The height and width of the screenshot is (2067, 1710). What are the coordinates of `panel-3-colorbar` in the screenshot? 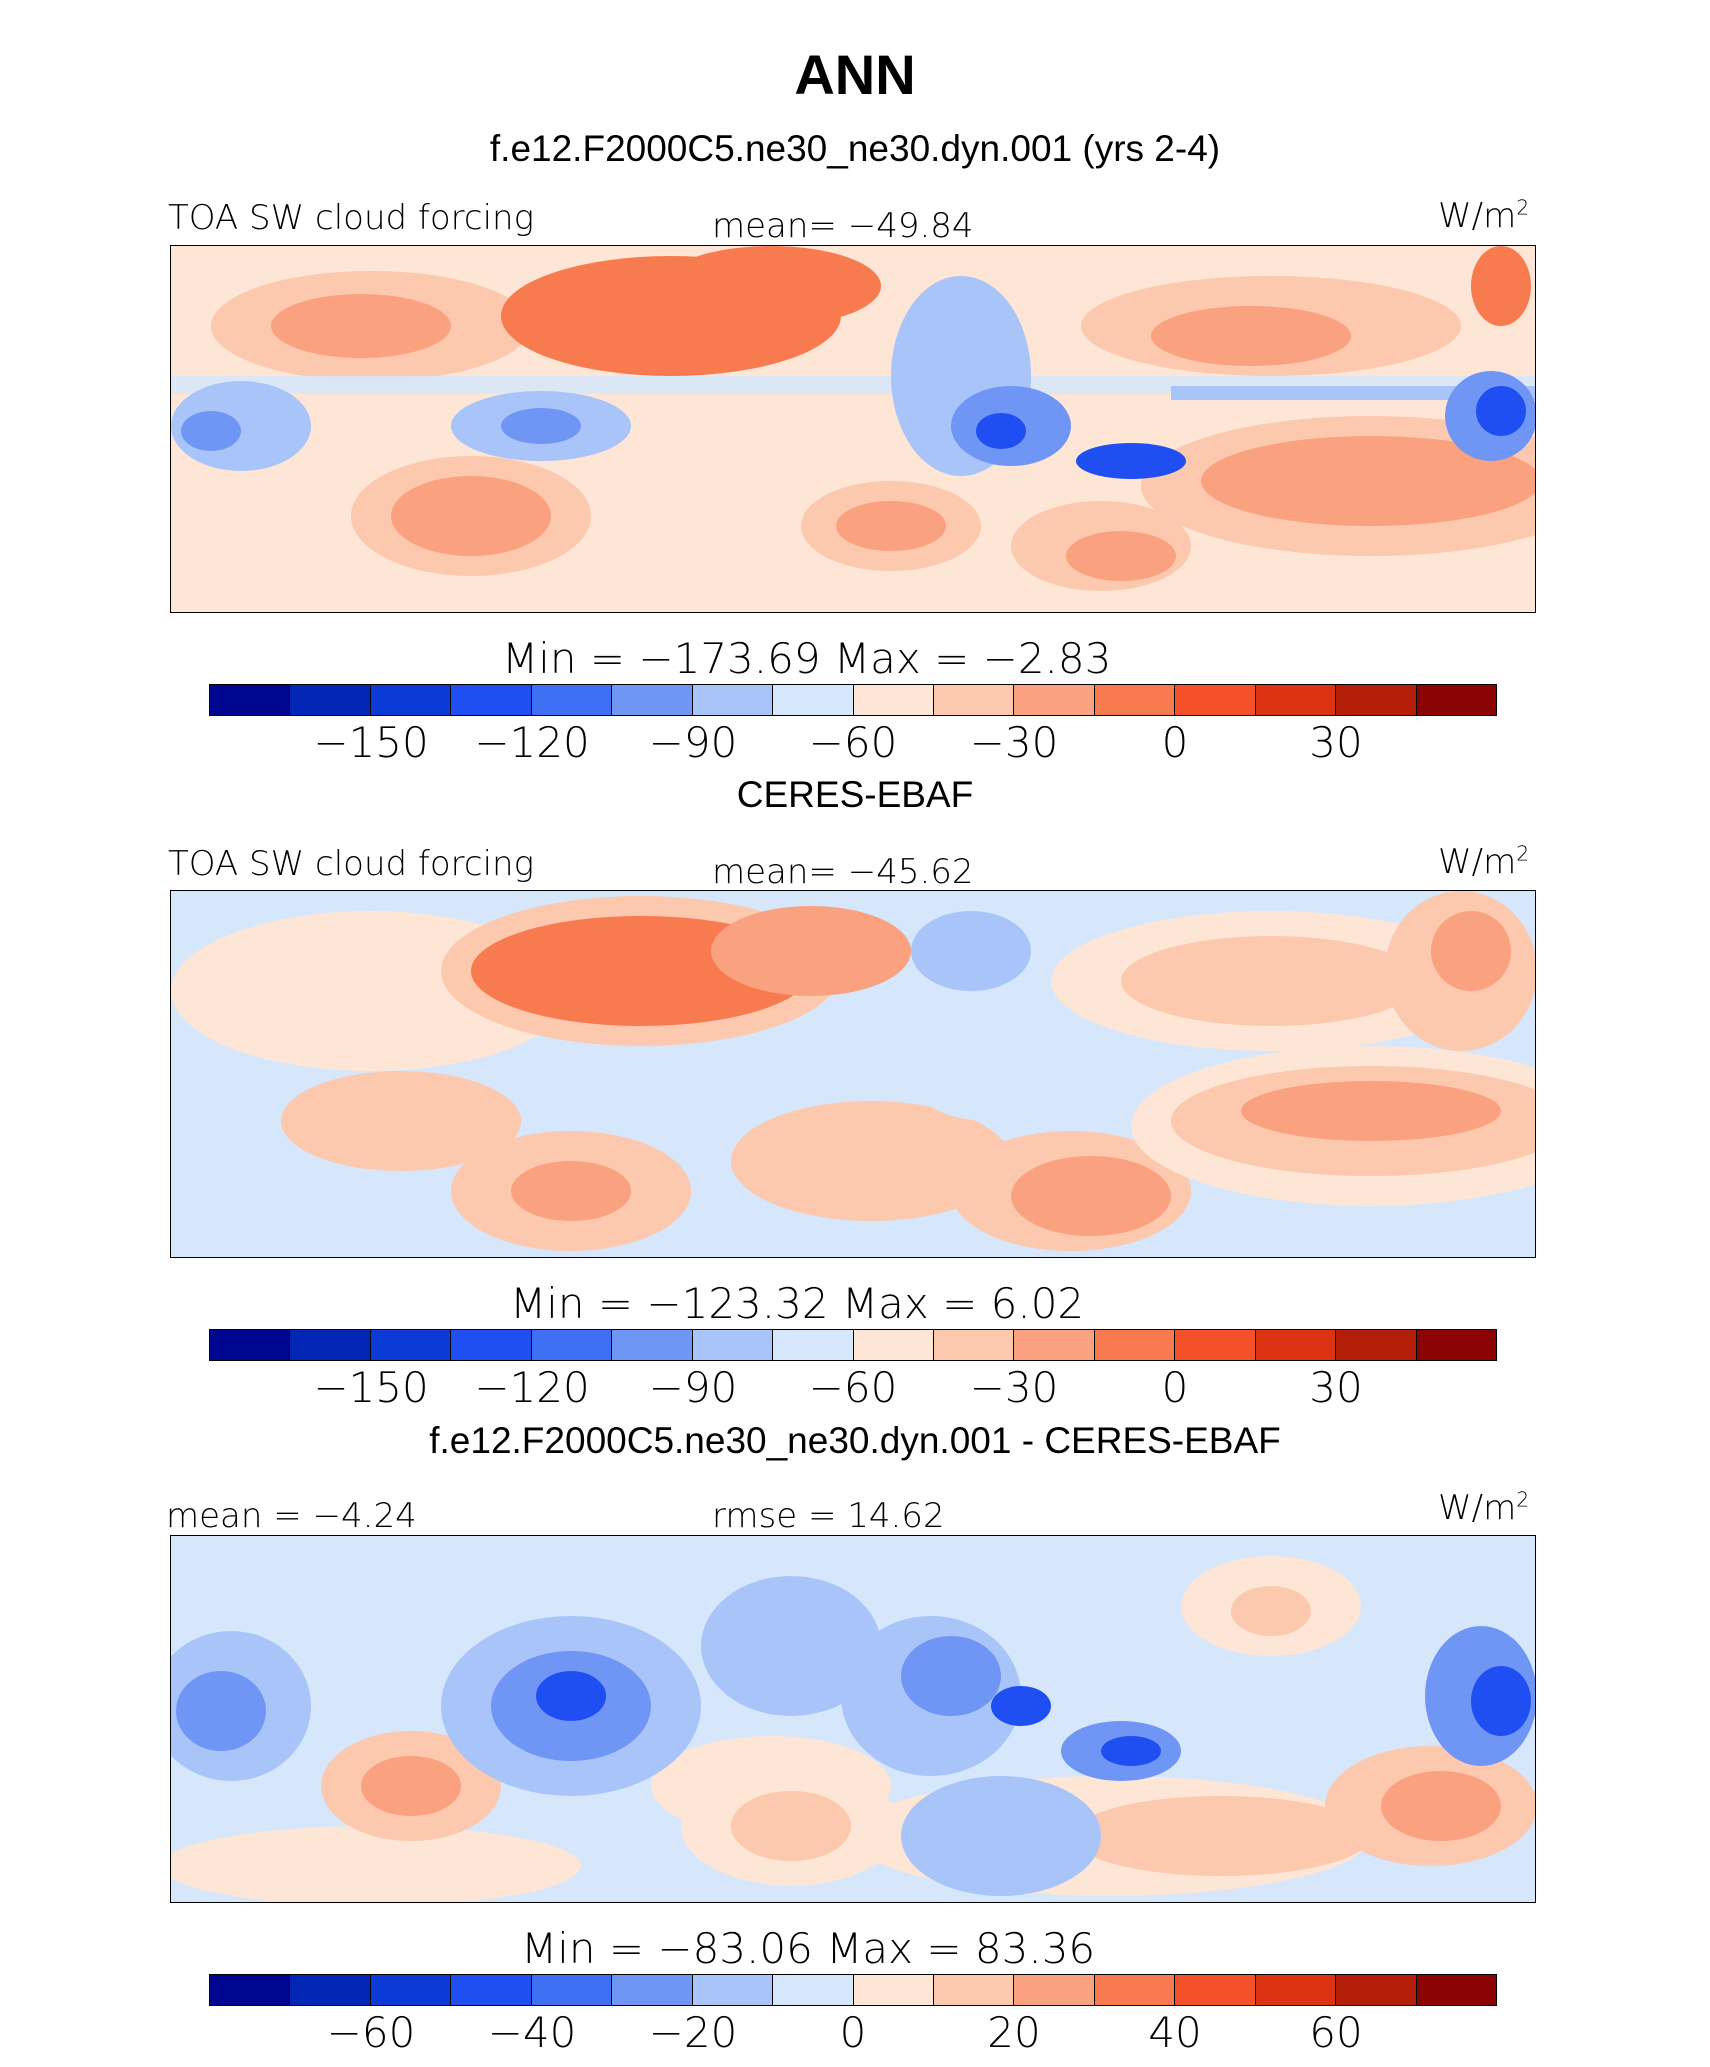 It's located at (853, 1990).